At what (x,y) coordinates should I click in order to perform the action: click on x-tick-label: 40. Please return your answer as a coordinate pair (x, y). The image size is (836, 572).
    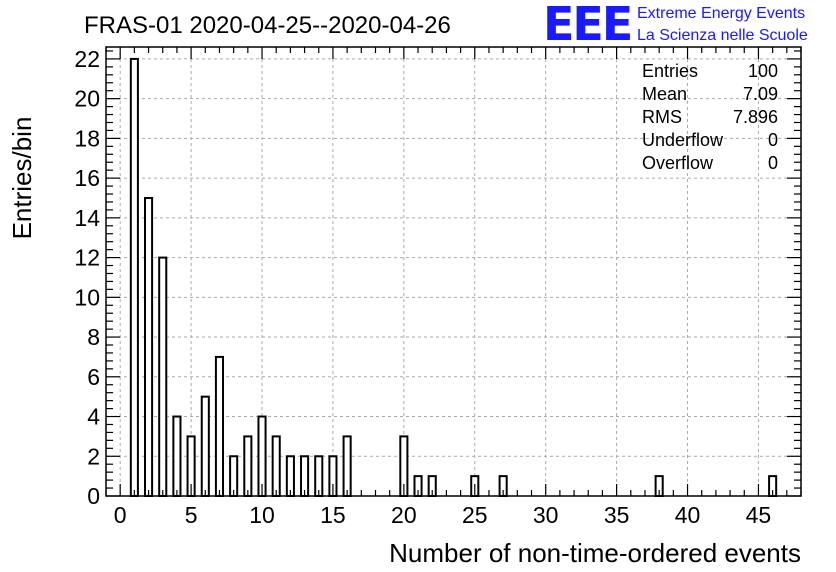
    Looking at the image, I should click on (688, 515).